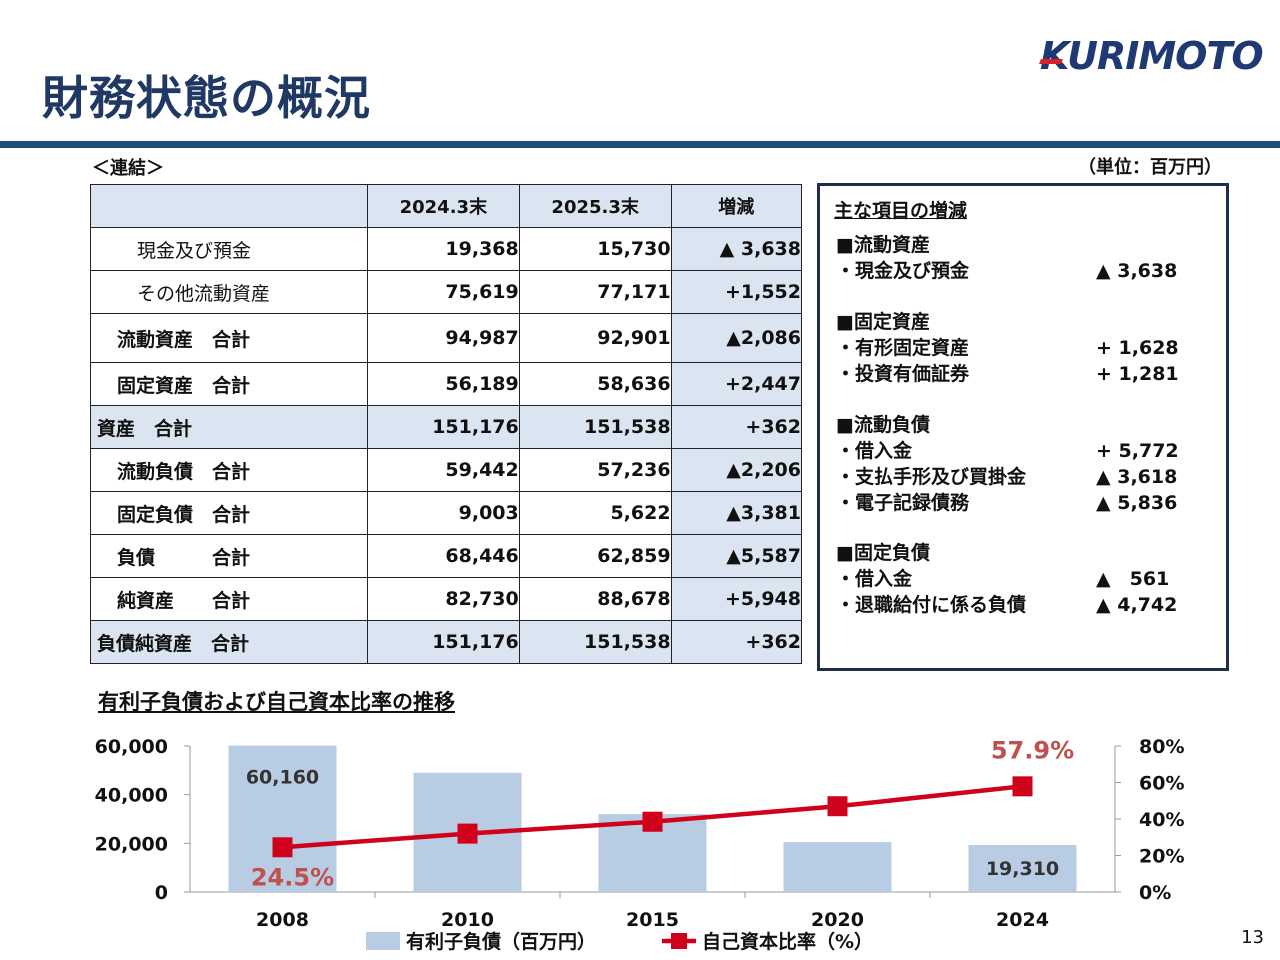 The width and height of the screenshot is (1280, 960). What do you see at coordinates (1133, 579) in the screenshot?
I see `change-value: ▲ 561` at bounding box center [1133, 579].